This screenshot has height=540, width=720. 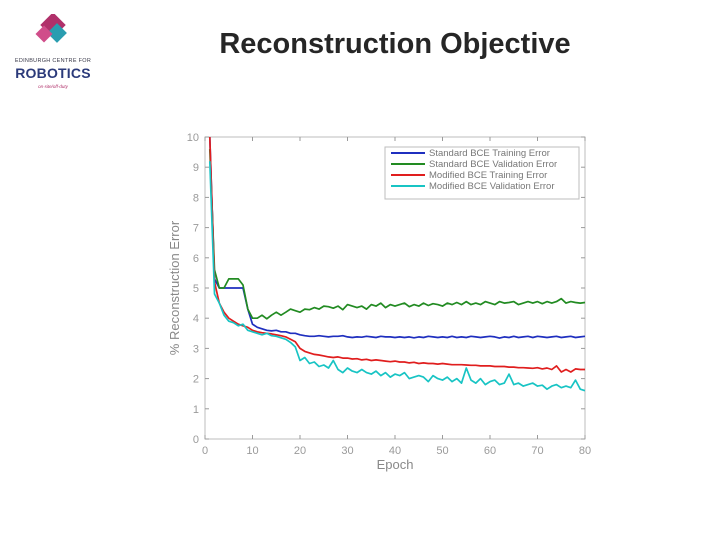 I want to click on y-tick-label: 6, so click(x=196, y=259).